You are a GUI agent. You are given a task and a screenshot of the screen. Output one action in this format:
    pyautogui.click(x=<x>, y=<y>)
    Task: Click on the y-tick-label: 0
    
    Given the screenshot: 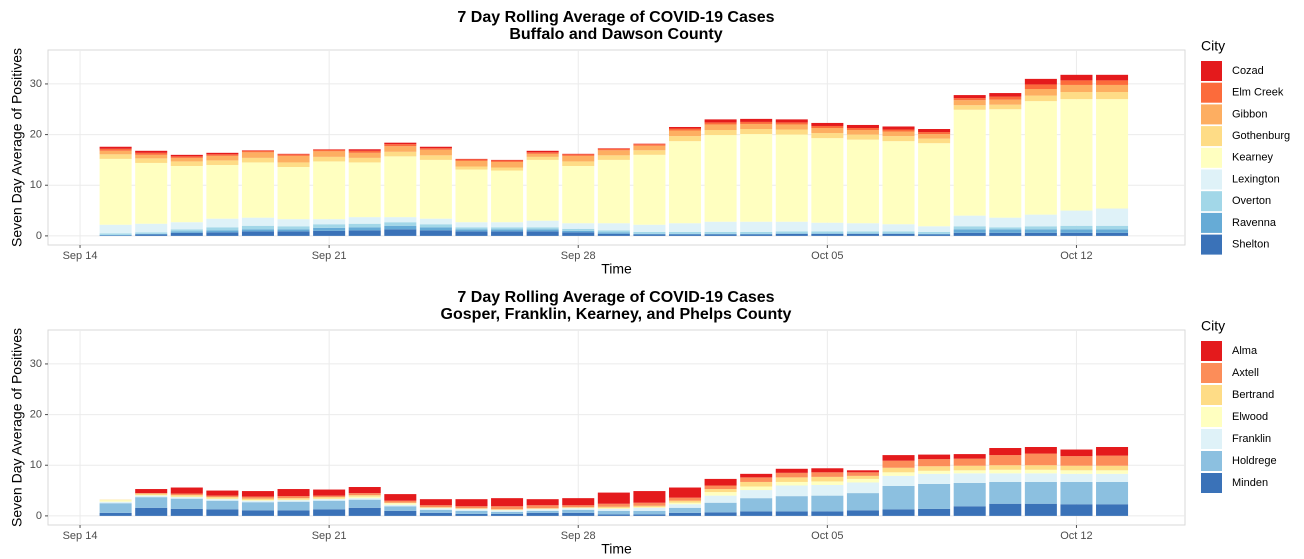 What is the action you would take?
    pyautogui.click(x=39, y=236)
    